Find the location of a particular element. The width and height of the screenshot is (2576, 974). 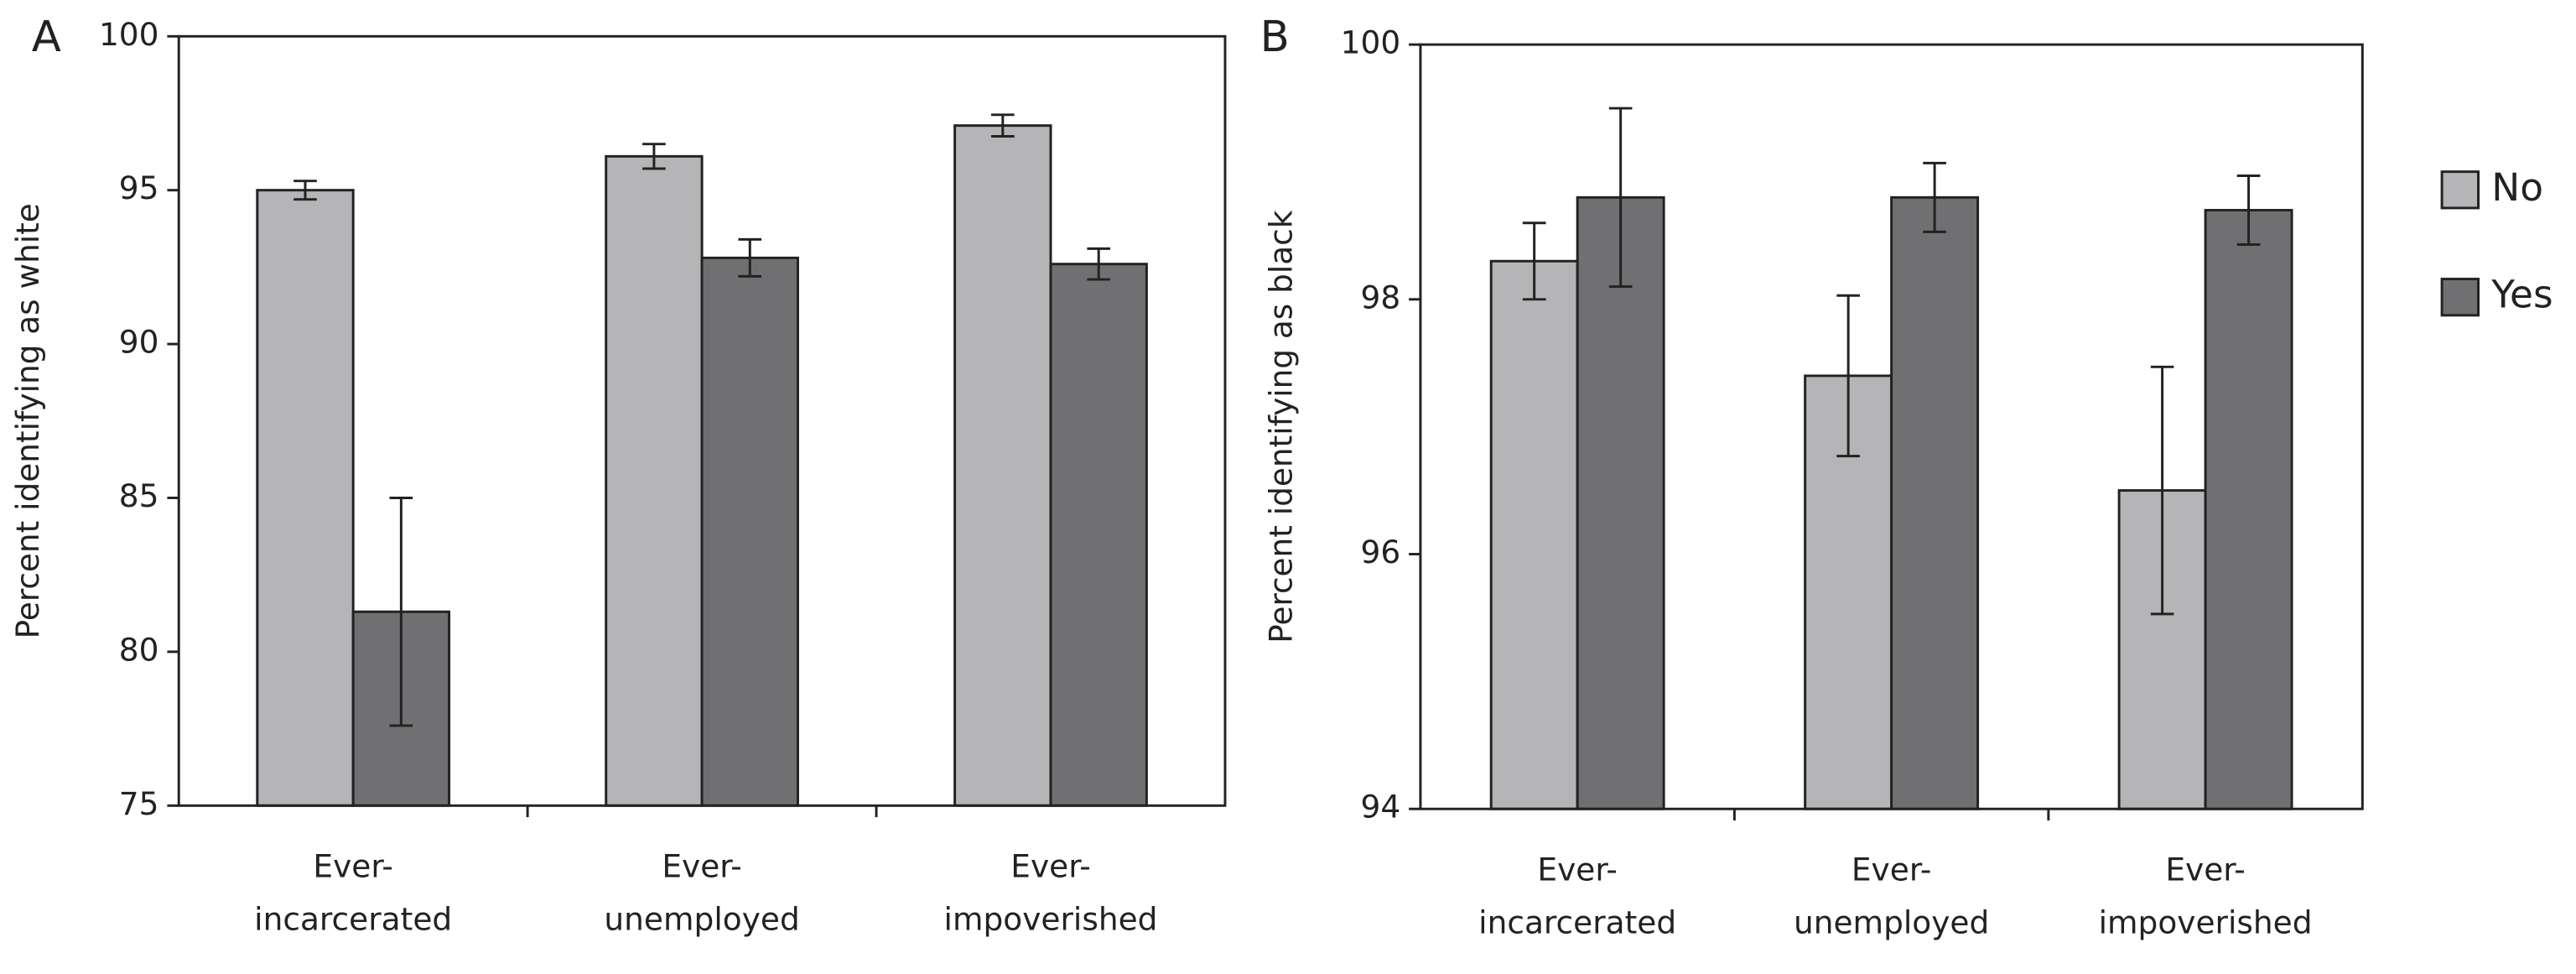

y-tick-label: 80 is located at coordinates (139, 649).